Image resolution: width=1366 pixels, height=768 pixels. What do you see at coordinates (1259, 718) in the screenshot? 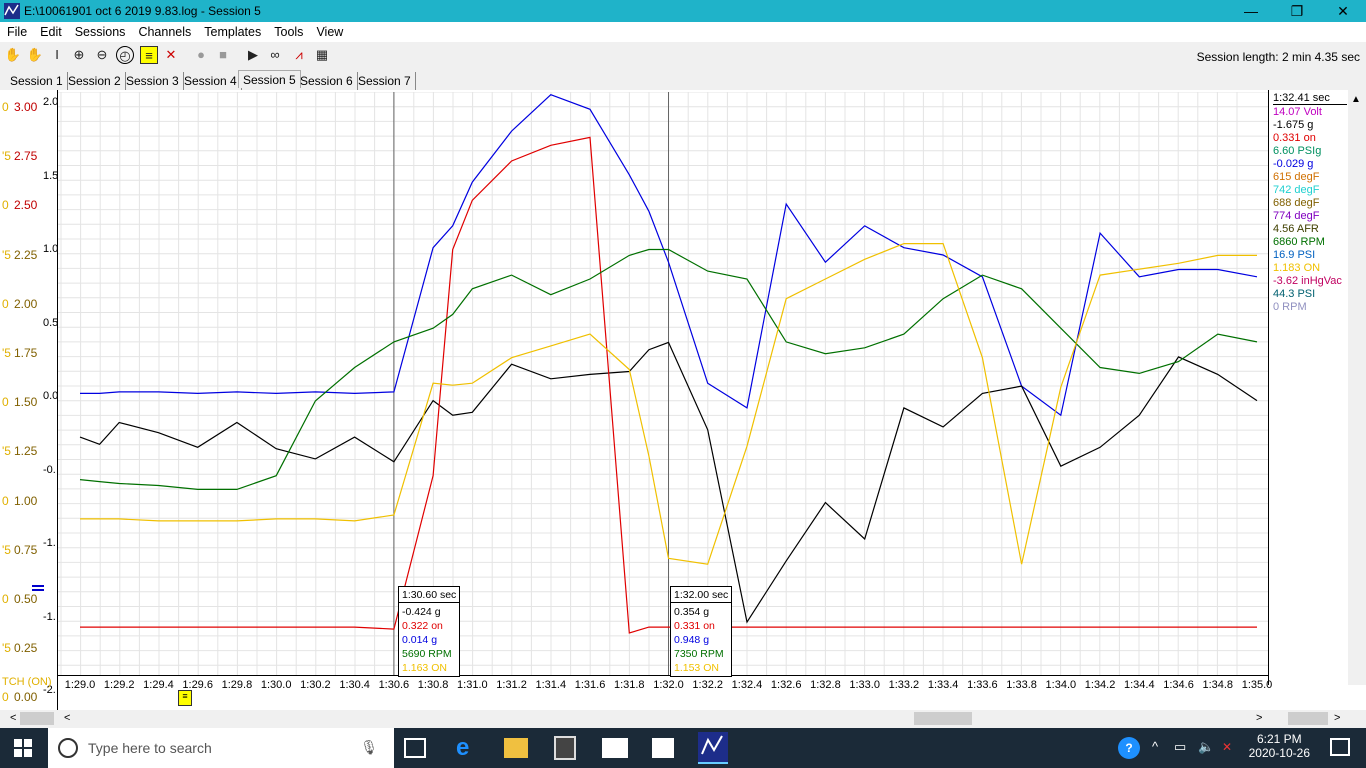
I see `scroll-right-icon: >` at bounding box center [1259, 718].